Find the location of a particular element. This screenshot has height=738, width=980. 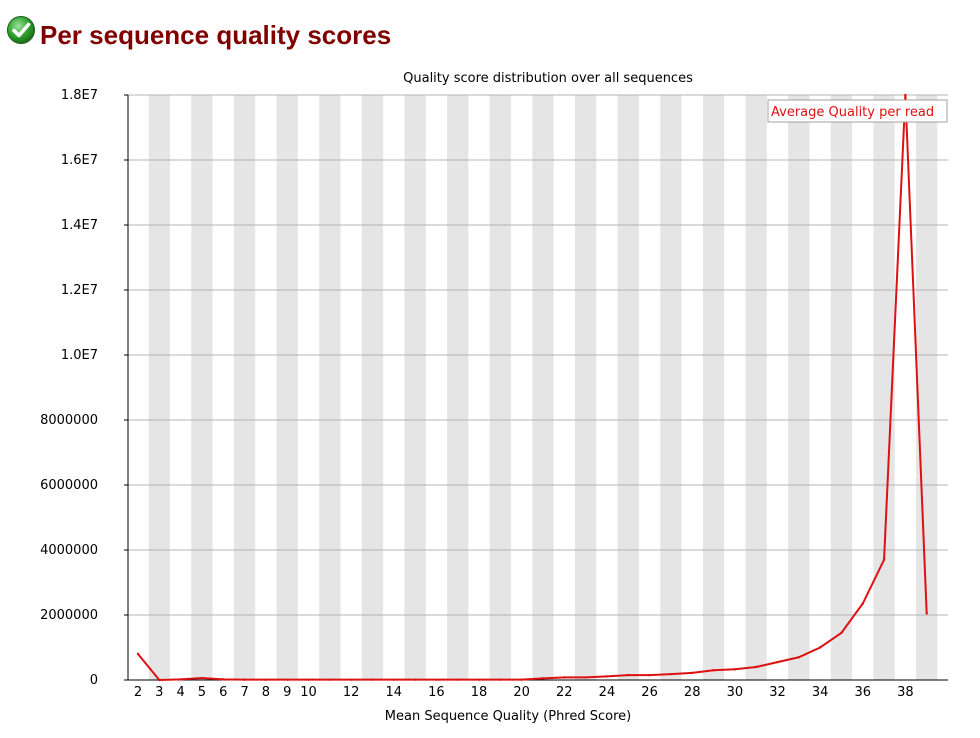

y-tick-label: 8000000 is located at coordinates (69, 420).